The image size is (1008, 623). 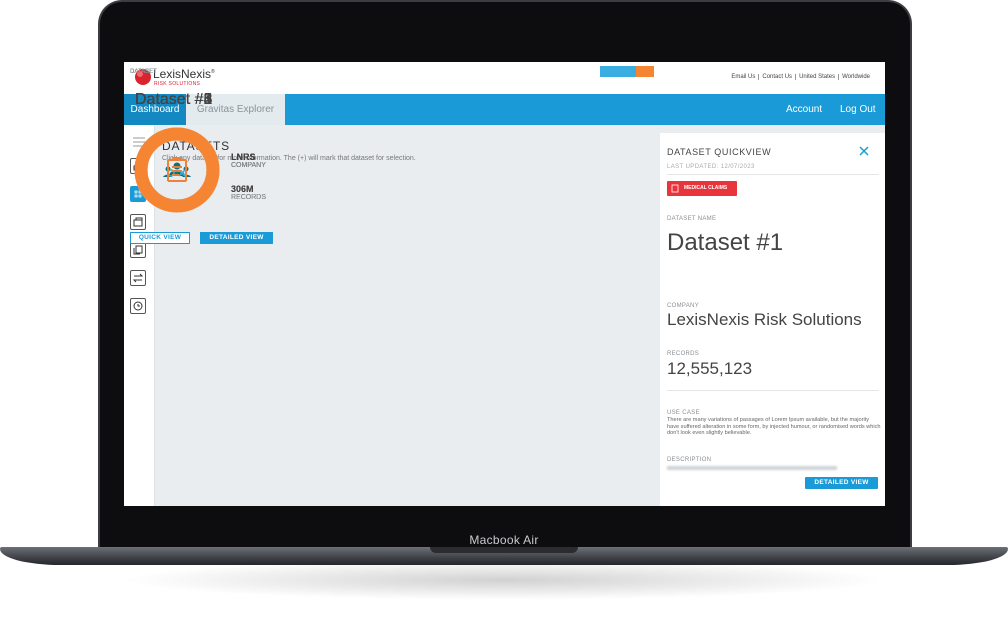 I want to click on card-name: Dataset #3, so click(x=174, y=99).